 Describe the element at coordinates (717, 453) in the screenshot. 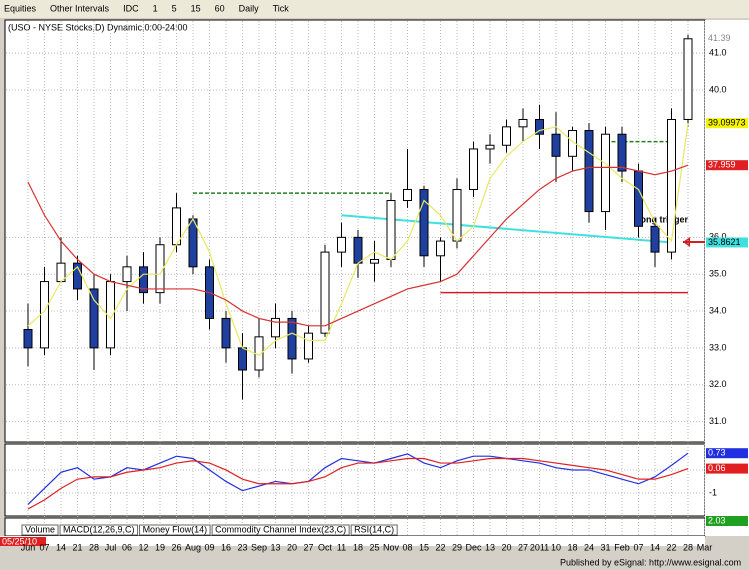

I see `value-label: 0.73` at that location.